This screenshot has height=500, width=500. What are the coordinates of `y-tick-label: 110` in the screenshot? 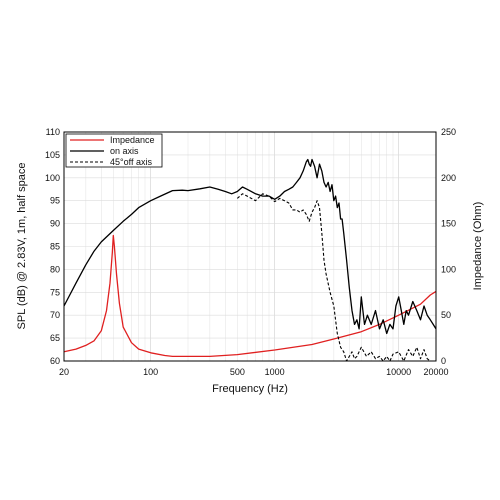 It's located at (53, 132).